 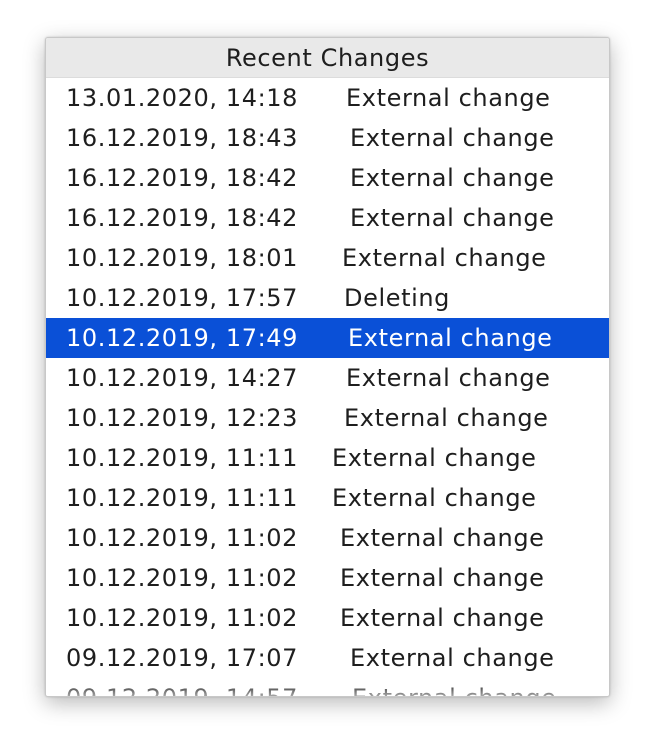 What do you see at coordinates (182, 378) in the screenshot?
I see `change-date: 10.12.2019, 14:27` at bounding box center [182, 378].